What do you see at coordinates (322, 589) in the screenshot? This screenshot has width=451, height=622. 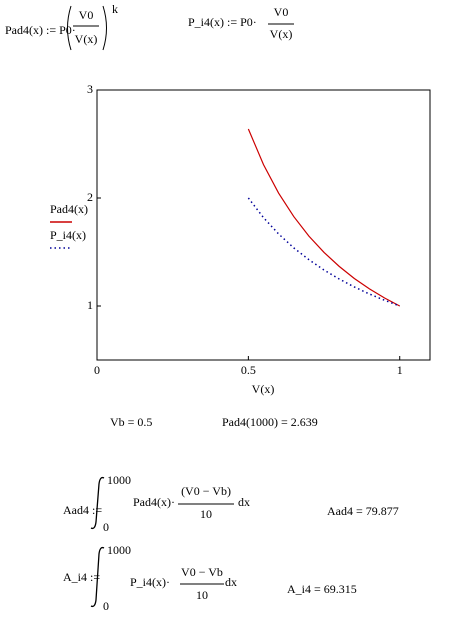 I see `result: A_i4 = 69.315` at bounding box center [322, 589].